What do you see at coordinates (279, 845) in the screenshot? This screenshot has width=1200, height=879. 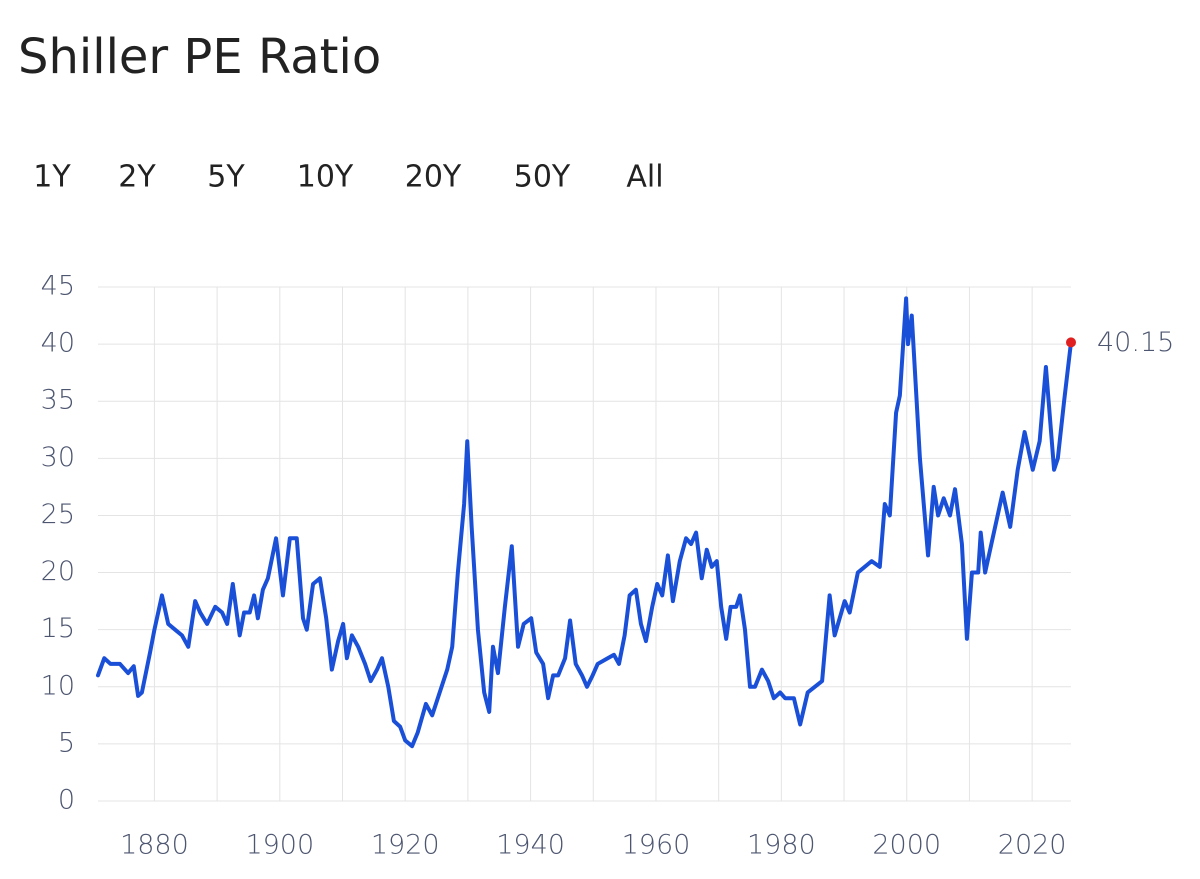 I see `x-tick-label: 1900` at bounding box center [279, 845].